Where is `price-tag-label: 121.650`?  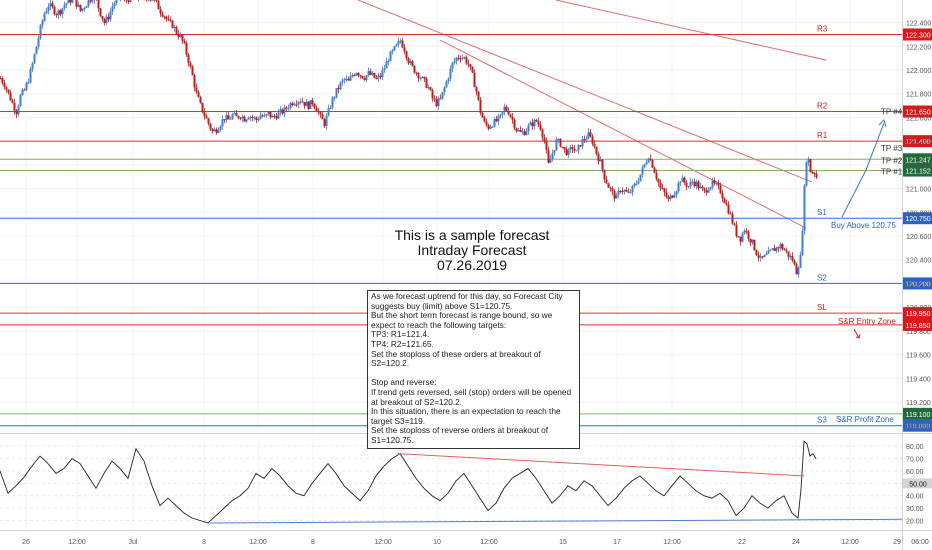
price-tag-label: 121.650 is located at coordinates (917, 113).